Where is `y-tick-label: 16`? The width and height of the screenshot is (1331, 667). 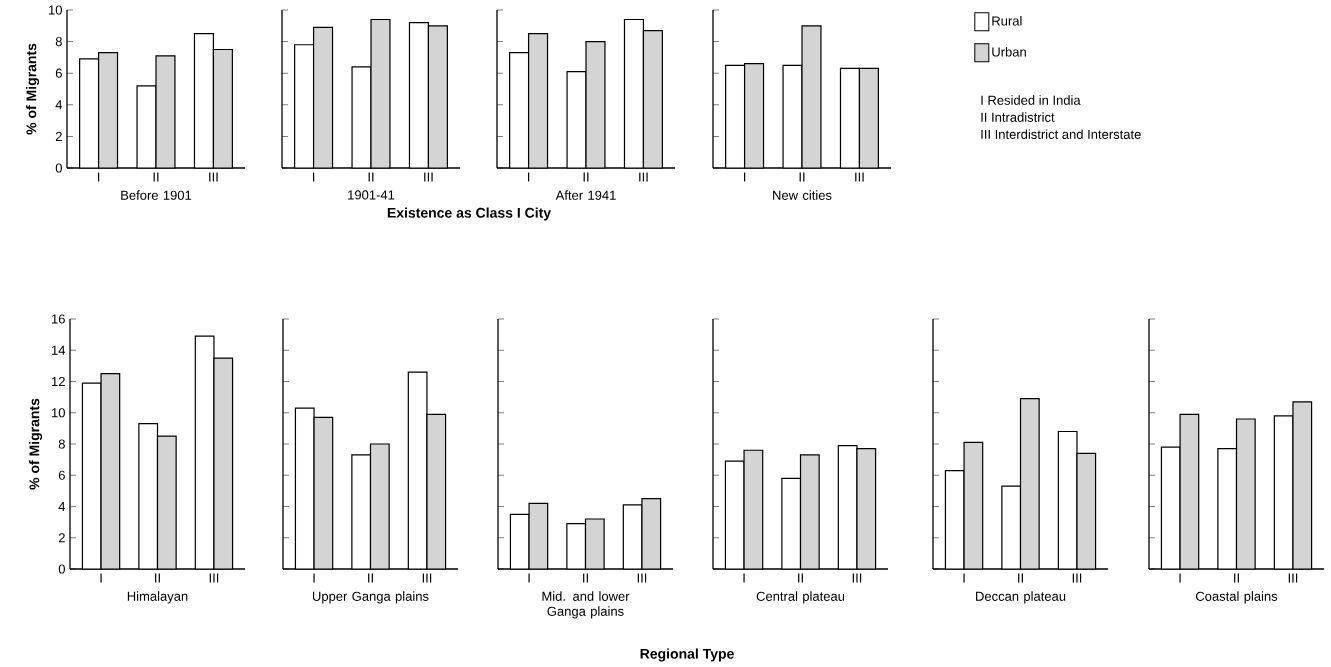 y-tick-label: 16 is located at coordinates (58, 319).